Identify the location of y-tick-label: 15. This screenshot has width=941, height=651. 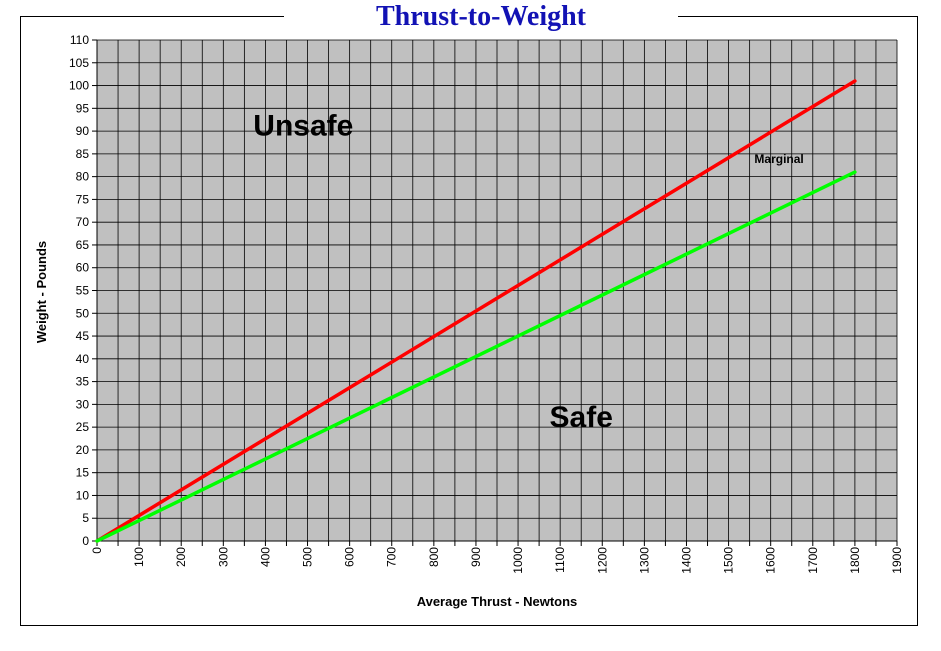
(83, 473).